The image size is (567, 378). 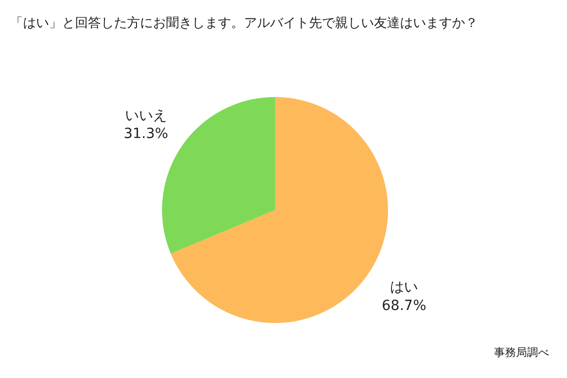 I want to click on text: 事務局調べ, so click(x=521, y=352).